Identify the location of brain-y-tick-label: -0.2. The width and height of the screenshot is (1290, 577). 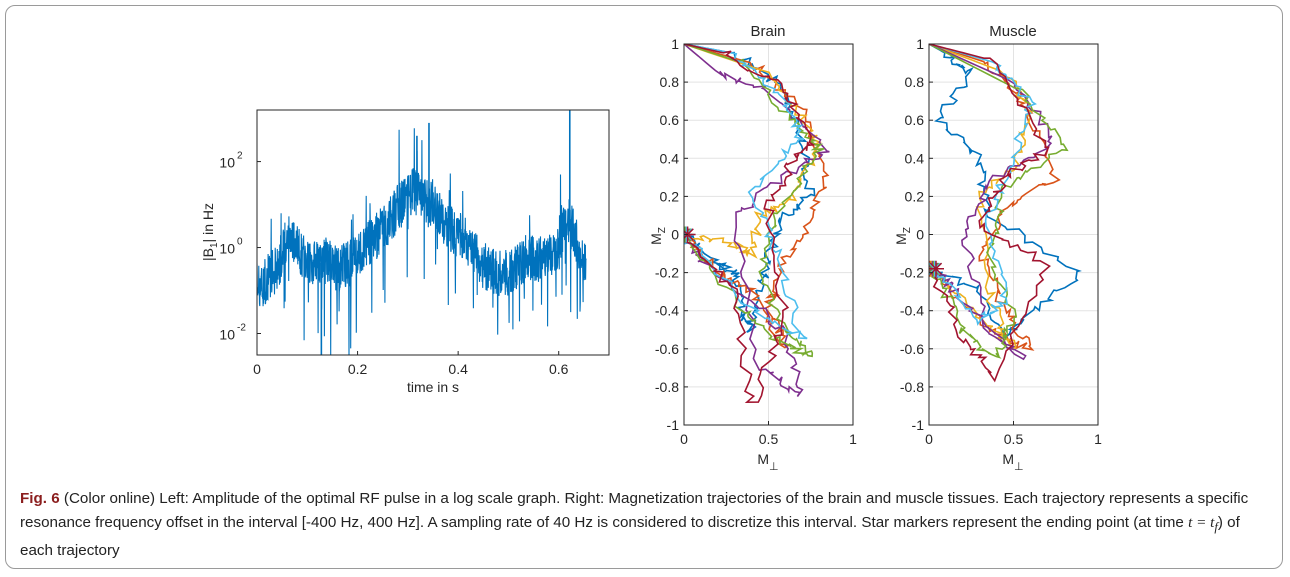
(667, 273).